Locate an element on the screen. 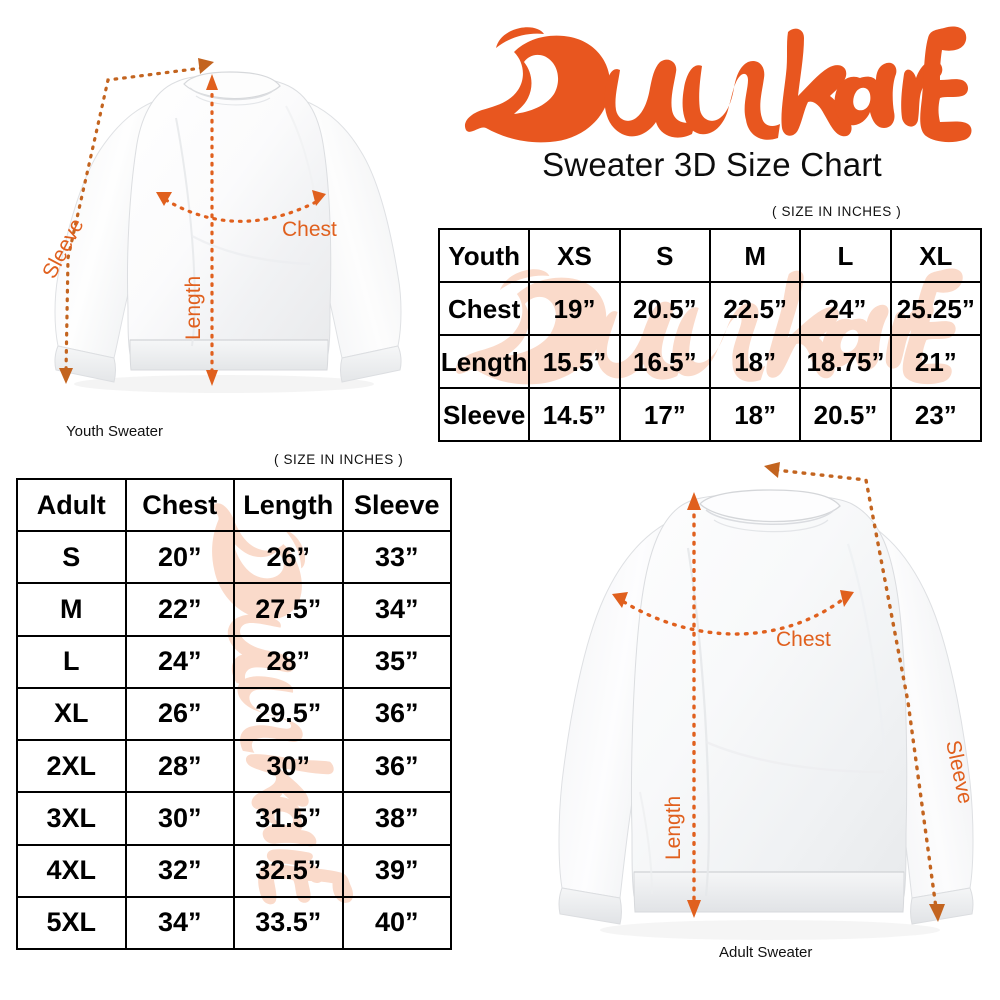  youth-col-m: M is located at coordinates (755, 255).